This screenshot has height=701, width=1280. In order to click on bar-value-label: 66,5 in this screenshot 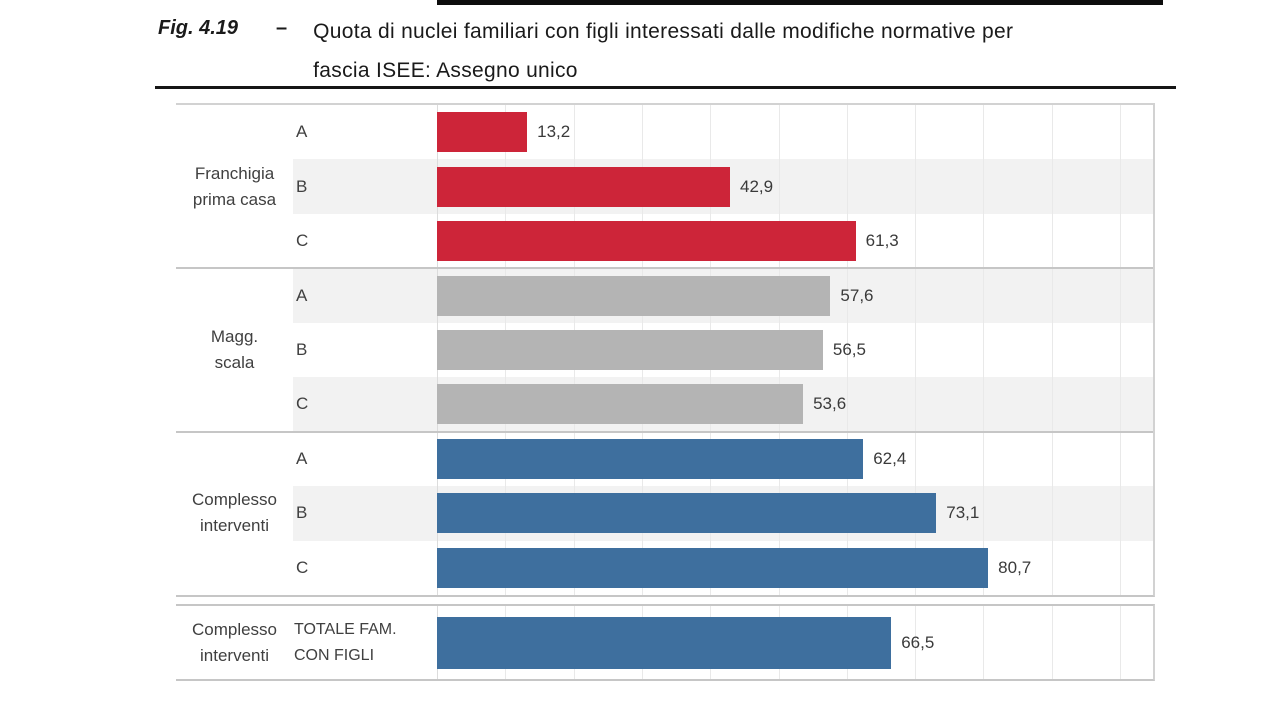, I will do `click(918, 642)`.